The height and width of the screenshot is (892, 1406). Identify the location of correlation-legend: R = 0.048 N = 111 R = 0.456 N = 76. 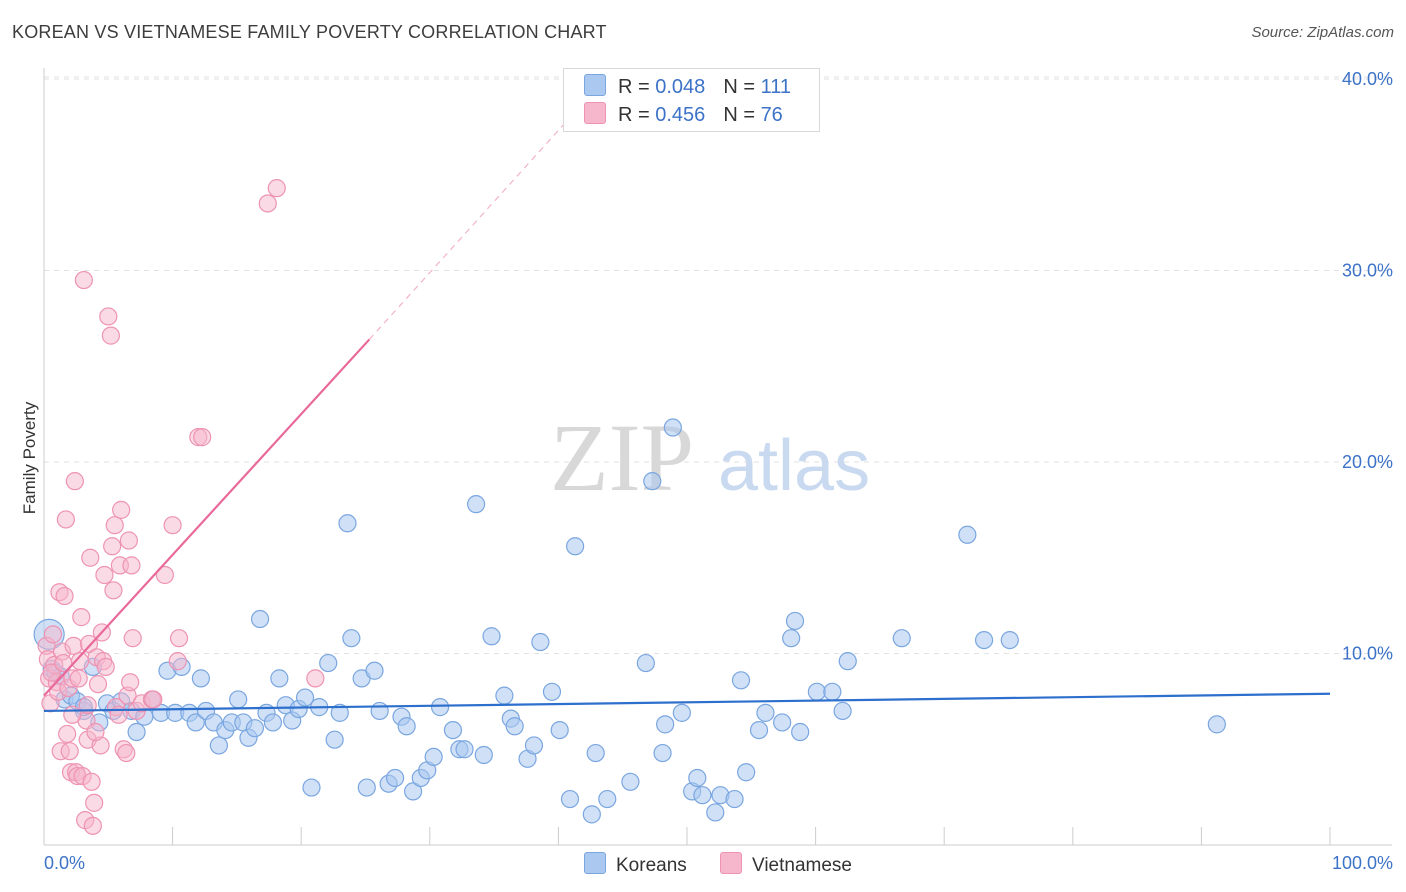
(691, 100).